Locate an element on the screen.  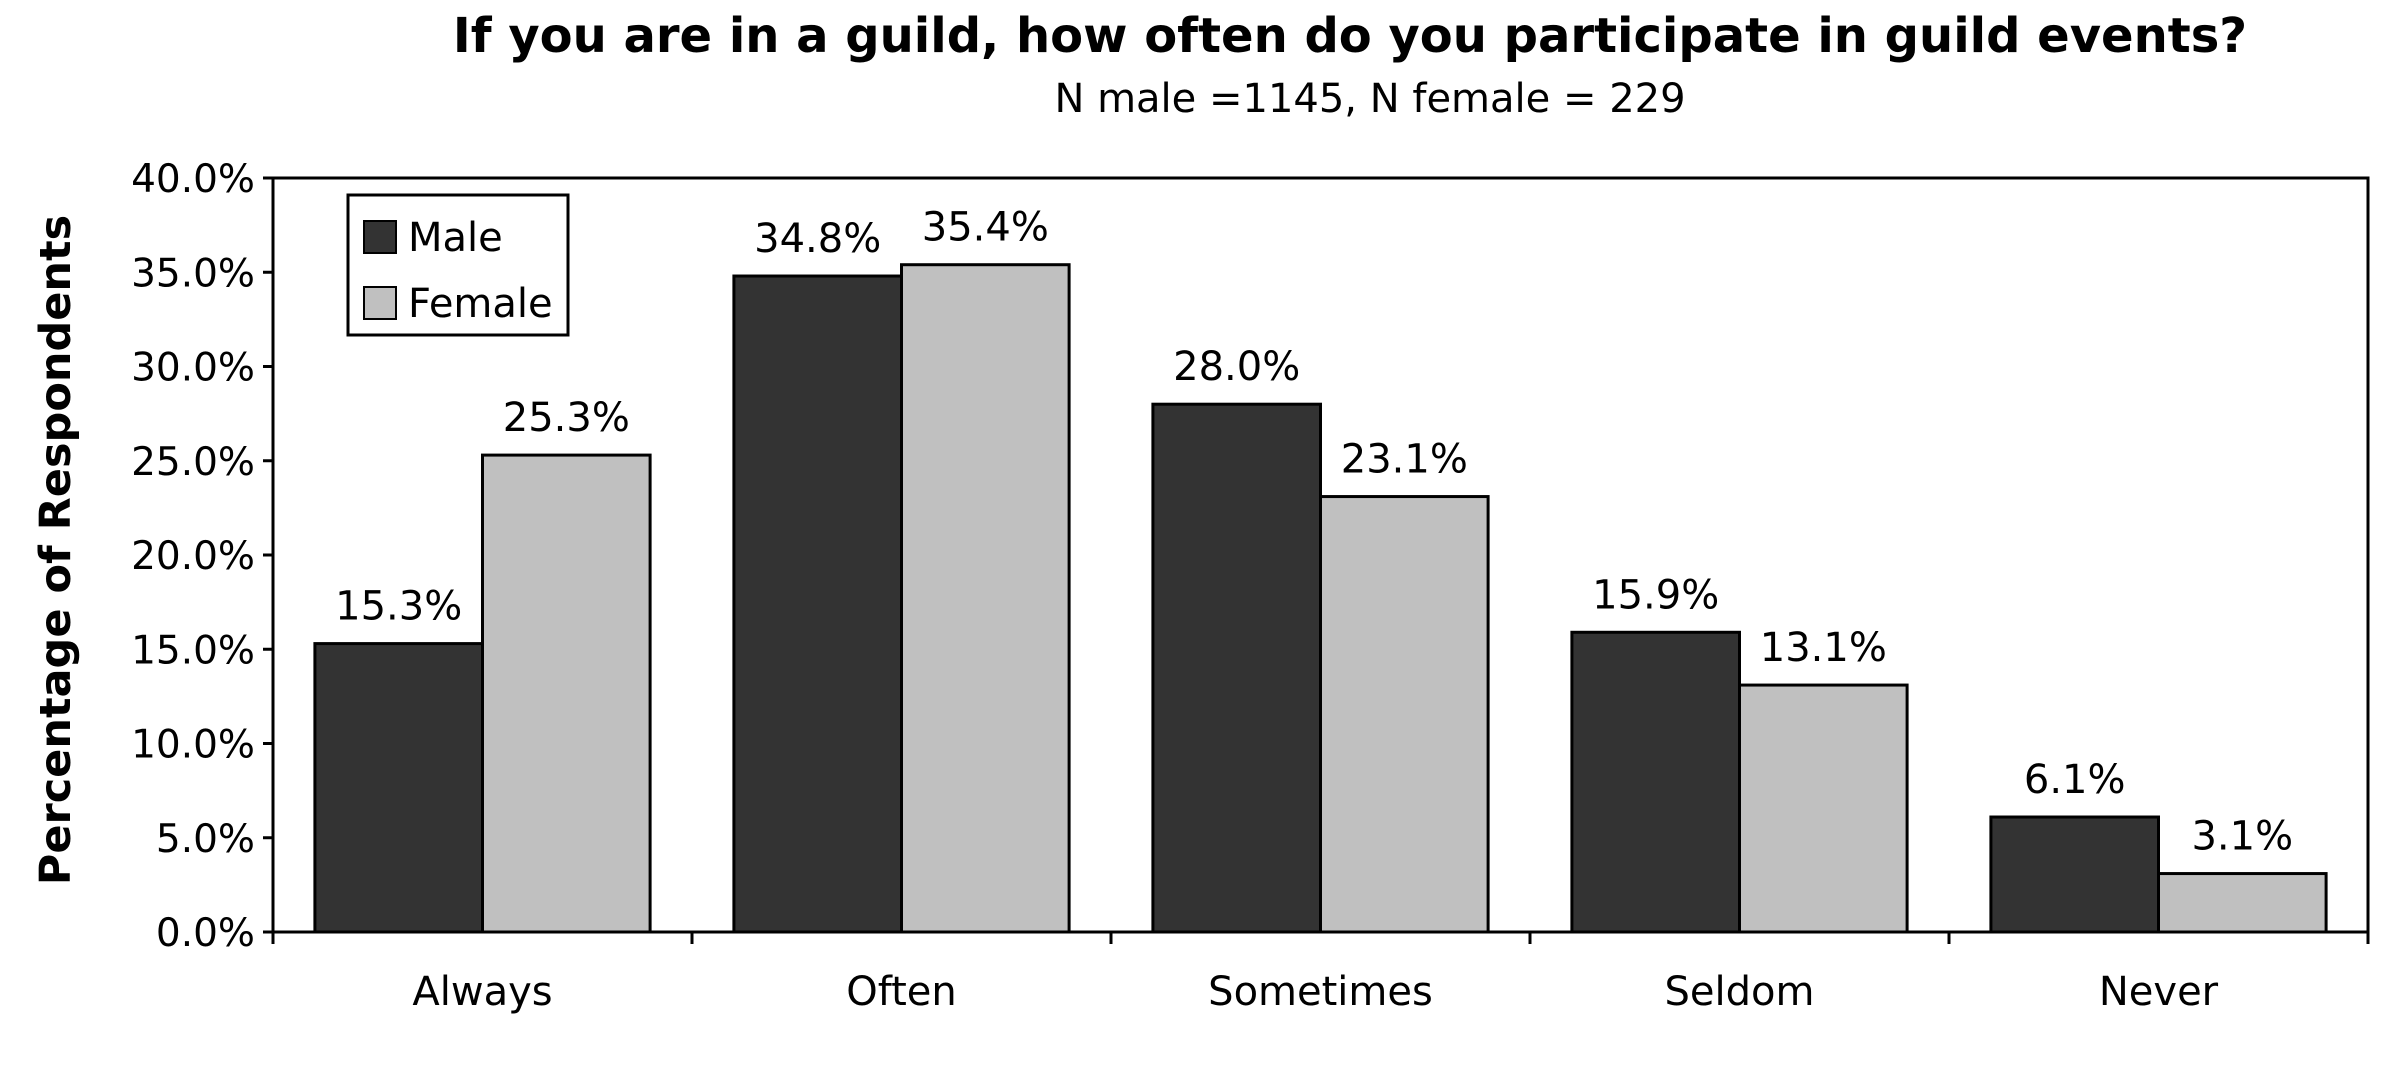
legend-swatch-male is located at coordinates (380, 237).